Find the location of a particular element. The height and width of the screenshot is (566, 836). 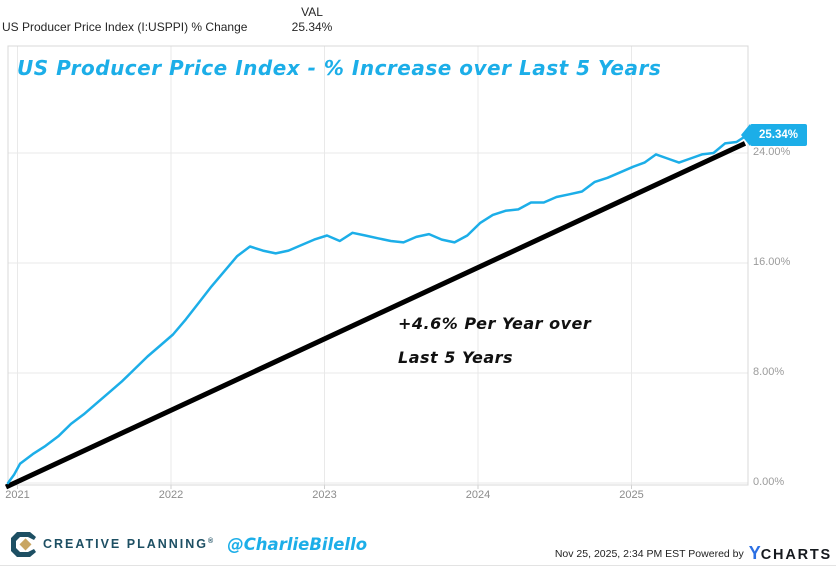

creative-planning-logo-icon is located at coordinates (23, 544).